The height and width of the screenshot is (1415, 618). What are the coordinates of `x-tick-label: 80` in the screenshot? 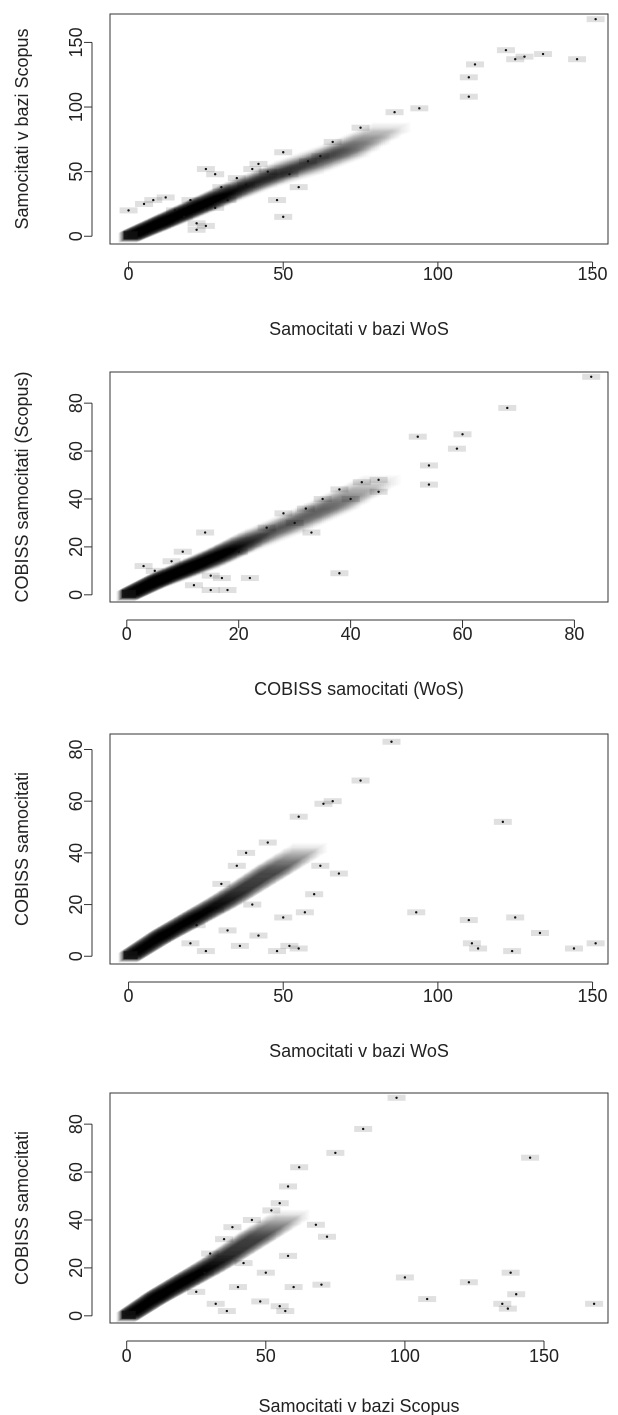 It's located at (574, 634).